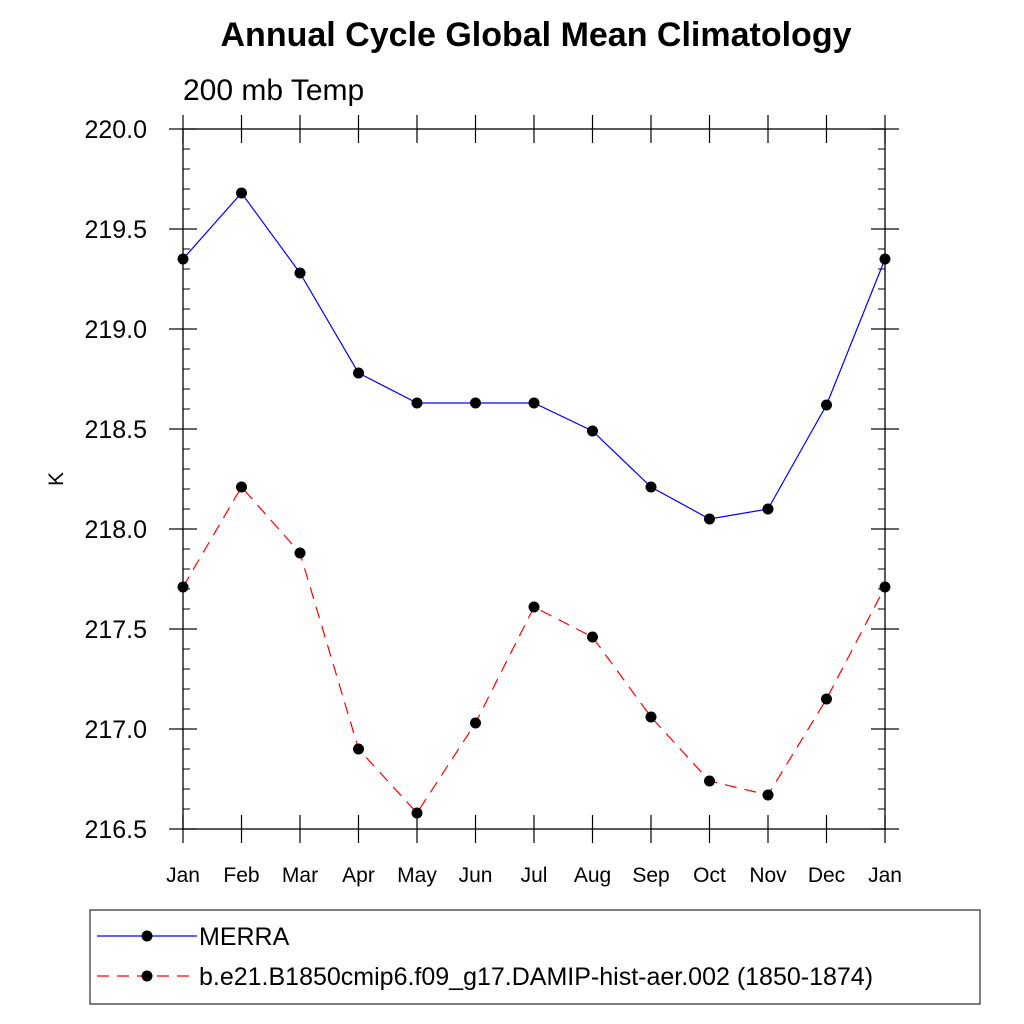 The image size is (1024, 1024). Describe the element at coordinates (768, 875) in the screenshot. I see `x-tick-label: Nov` at that location.